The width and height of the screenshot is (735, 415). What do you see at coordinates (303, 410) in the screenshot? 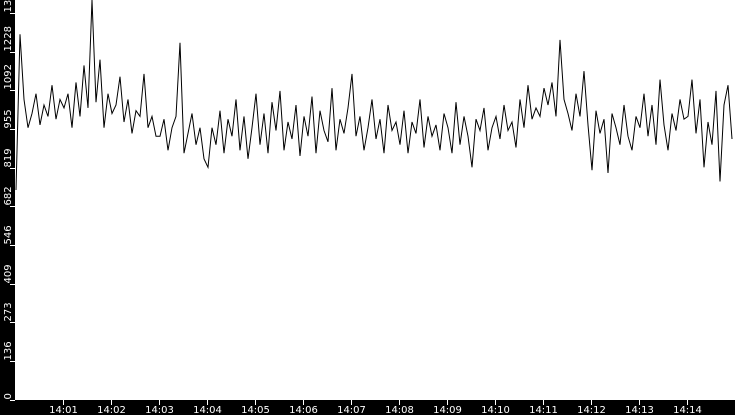
I see `x-tick-label: 14:06` at bounding box center [303, 410].